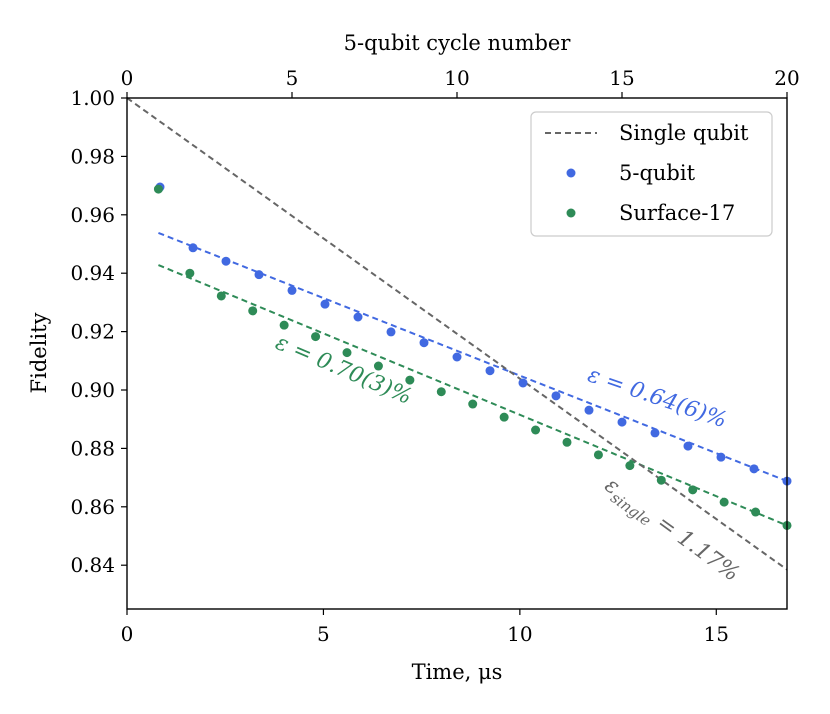 This screenshot has height=714, width=830. I want to click on 5-qubit-point-11, so click(523, 383).